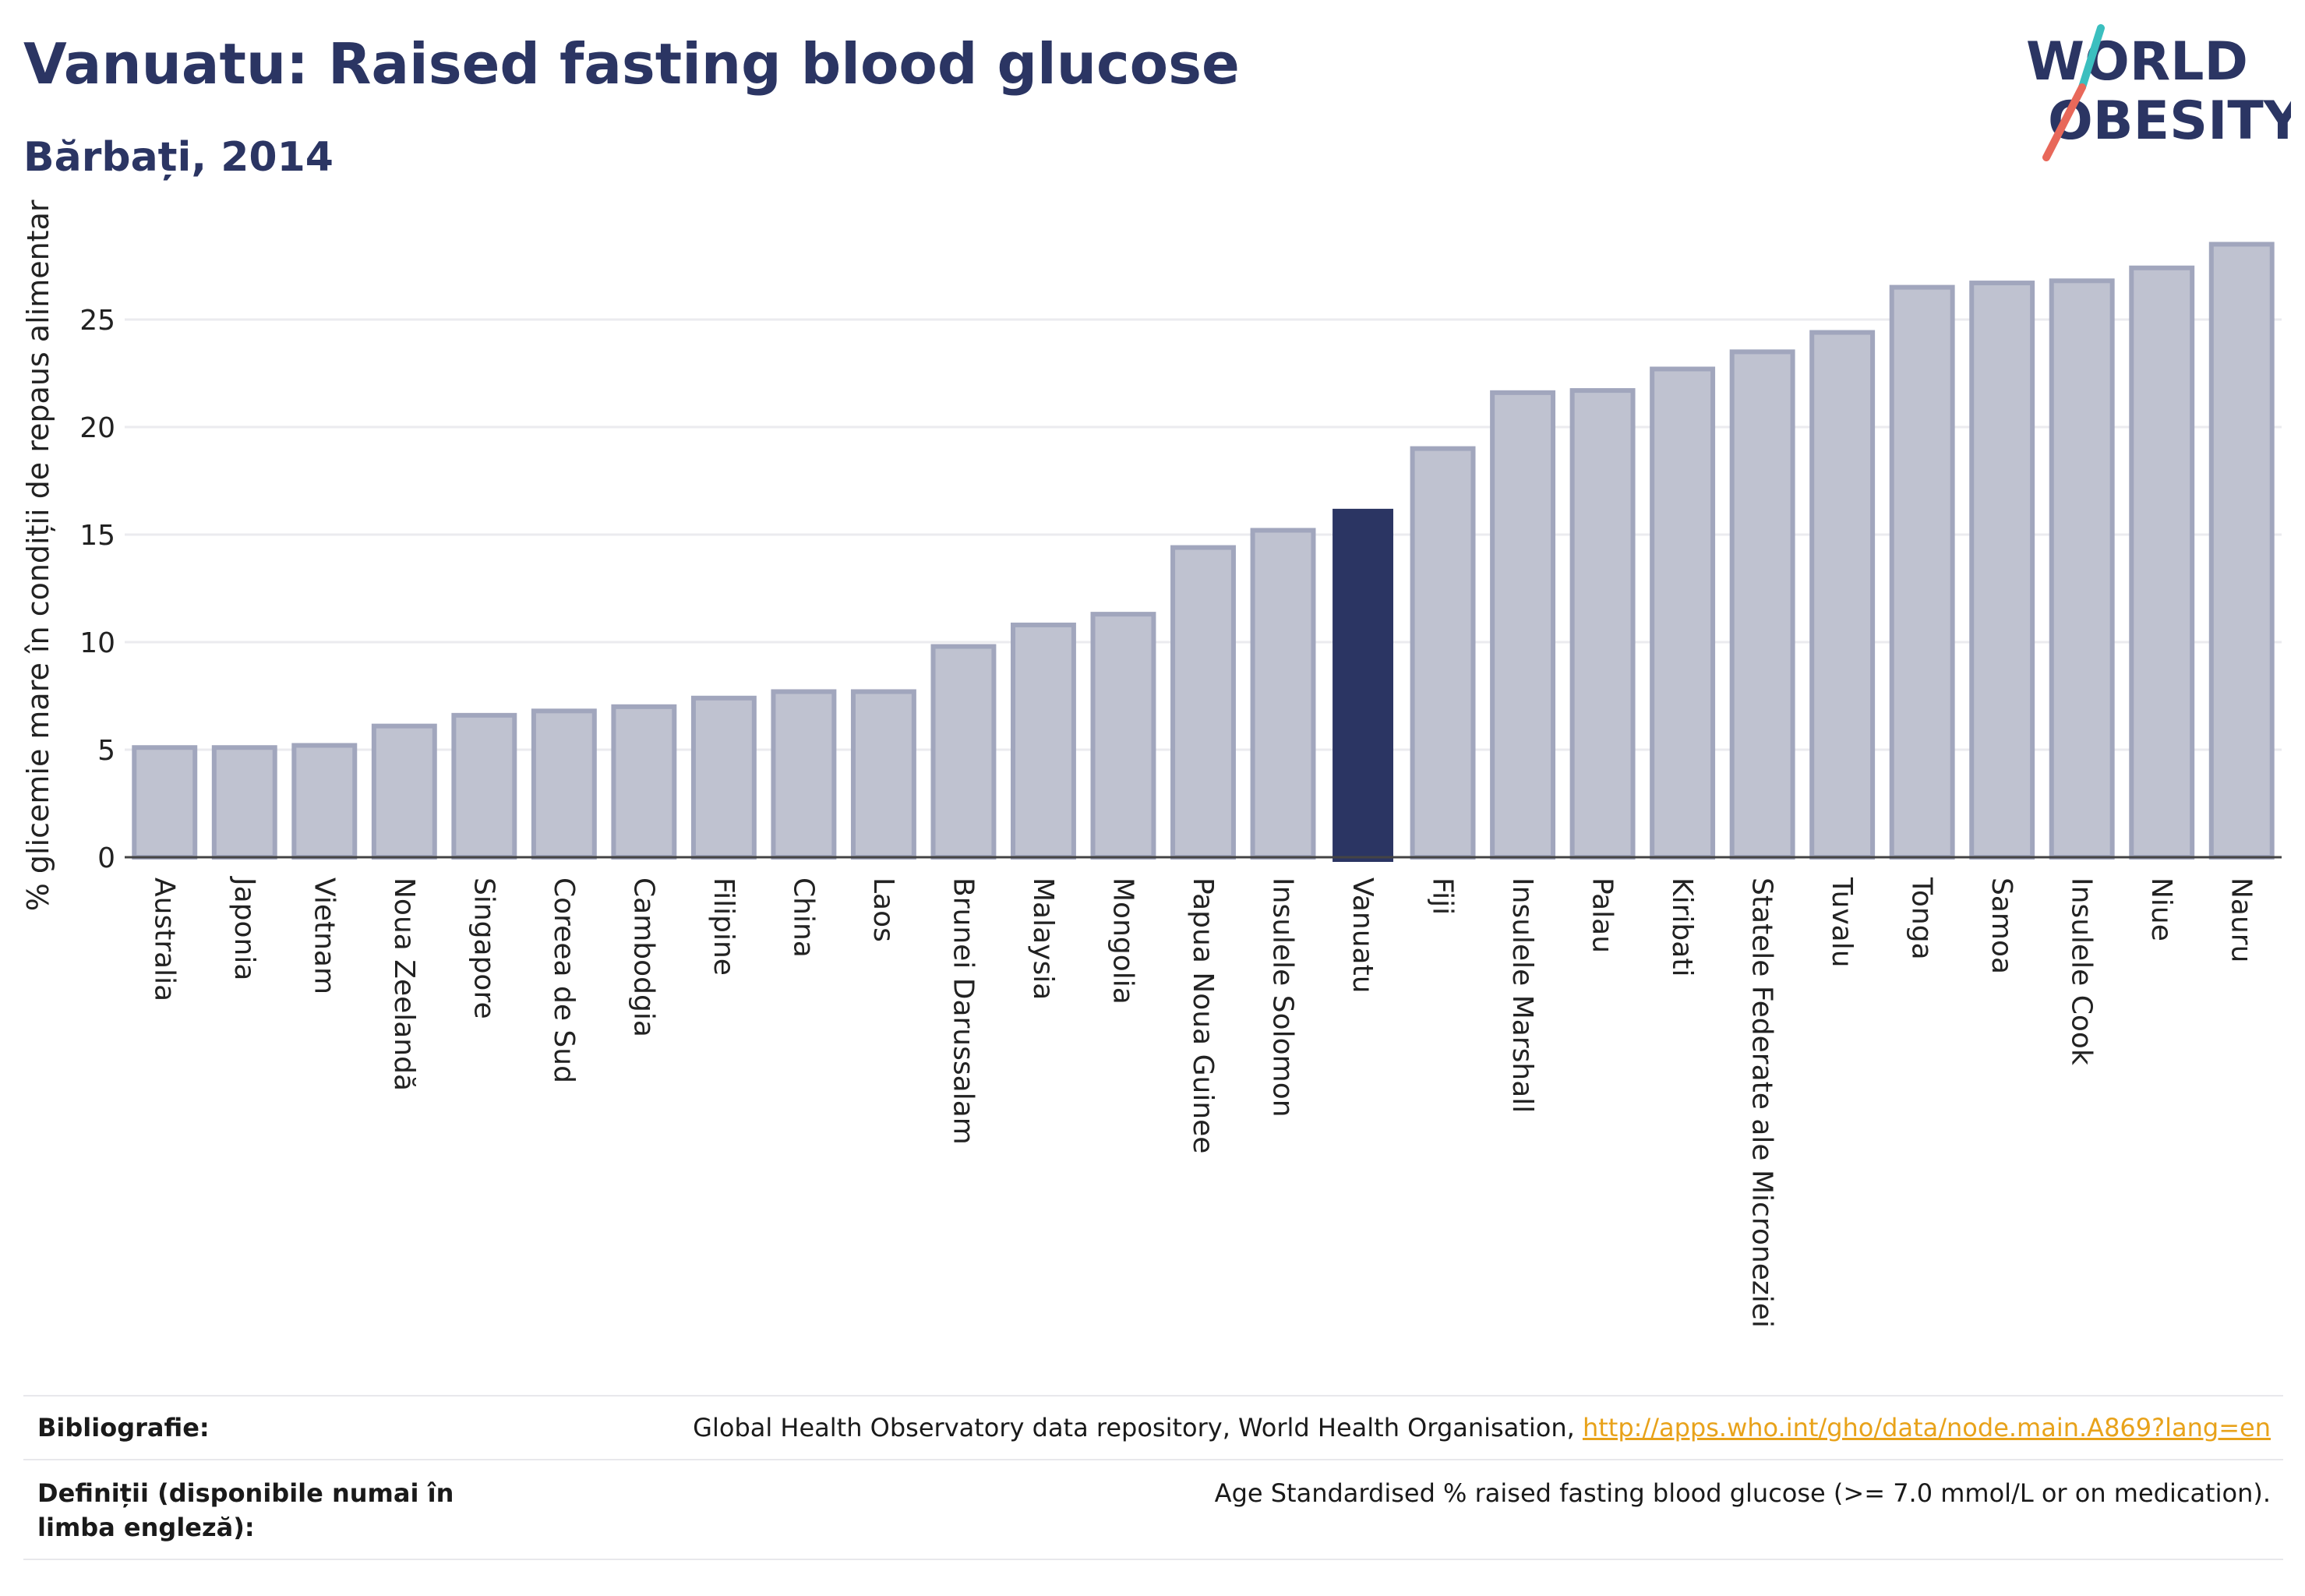  I want to click on bar-filipine, so click(723, 777).